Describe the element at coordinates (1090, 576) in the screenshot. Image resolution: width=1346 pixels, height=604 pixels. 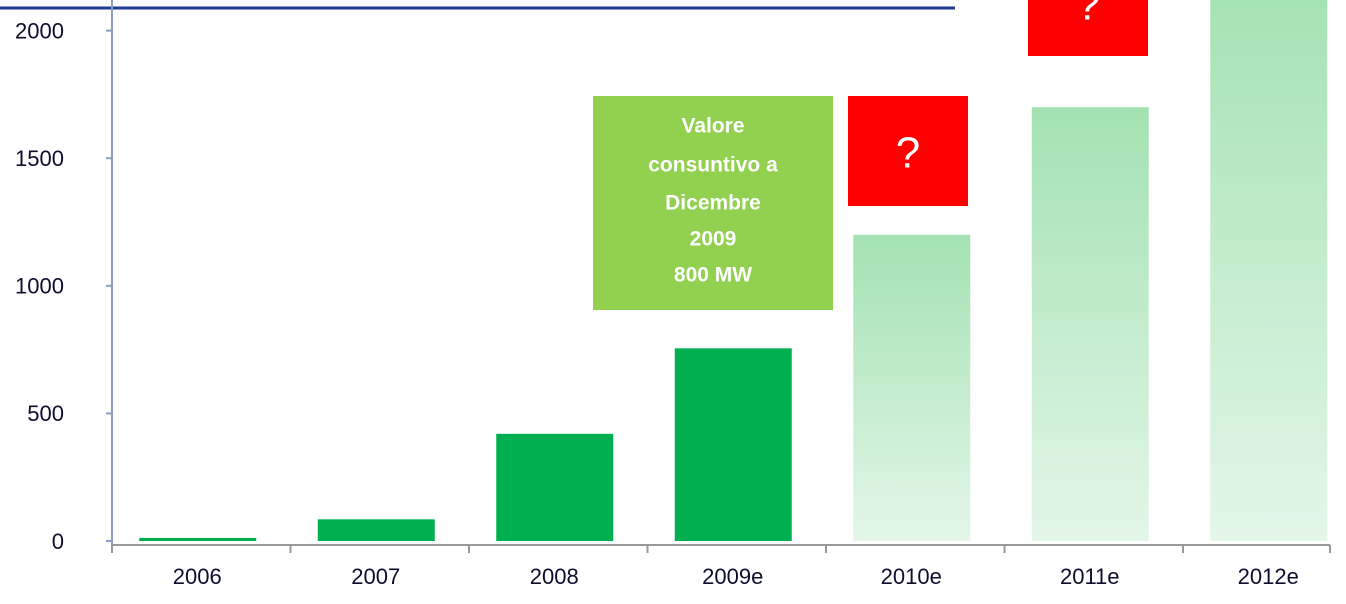
I see `x-tick-label: 2011e` at that location.